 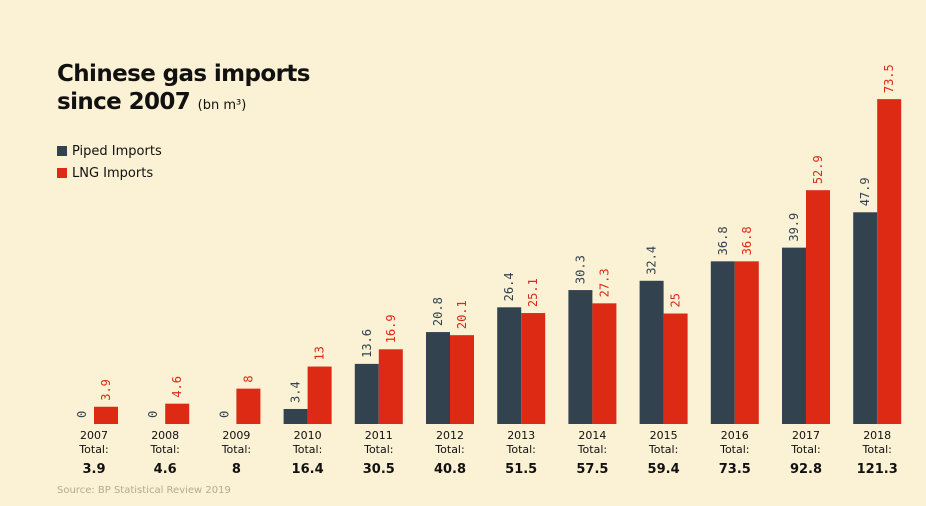 What do you see at coordinates (236, 469) in the screenshot?
I see `total-value-2009: 8` at bounding box center [236, 469].